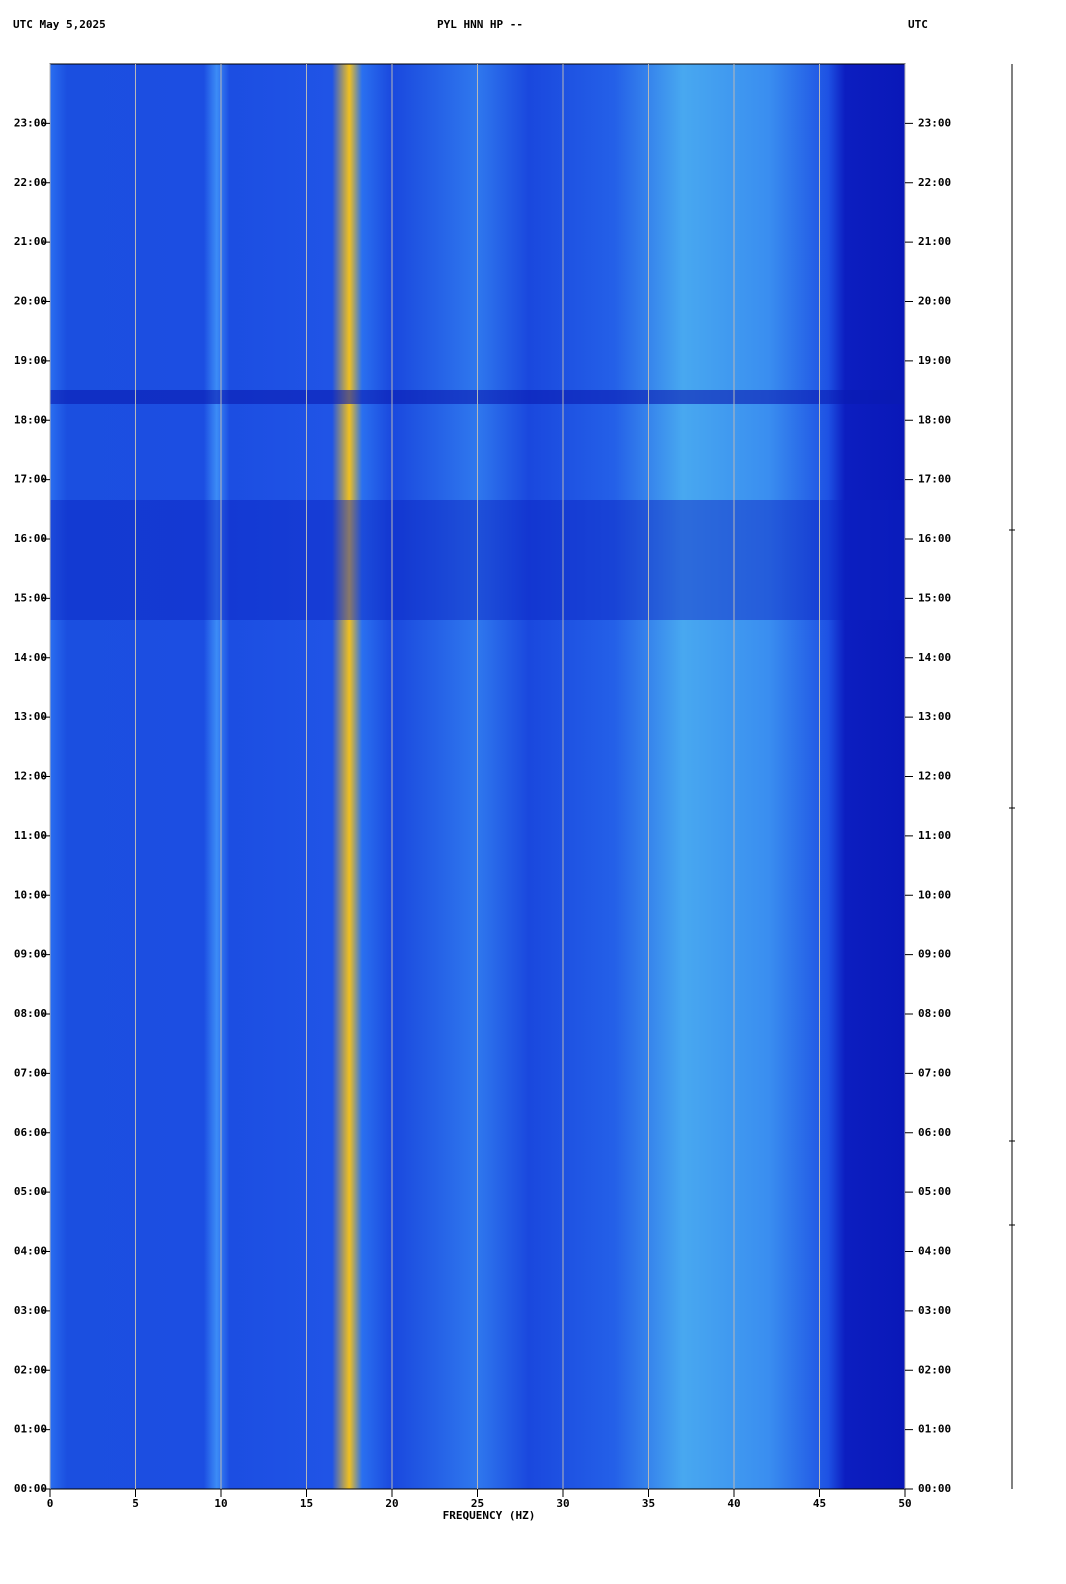  Describe the element at coordinates (934, 1429) in the screenshot. I see `y-tick-label-right: 01:00` at that location.